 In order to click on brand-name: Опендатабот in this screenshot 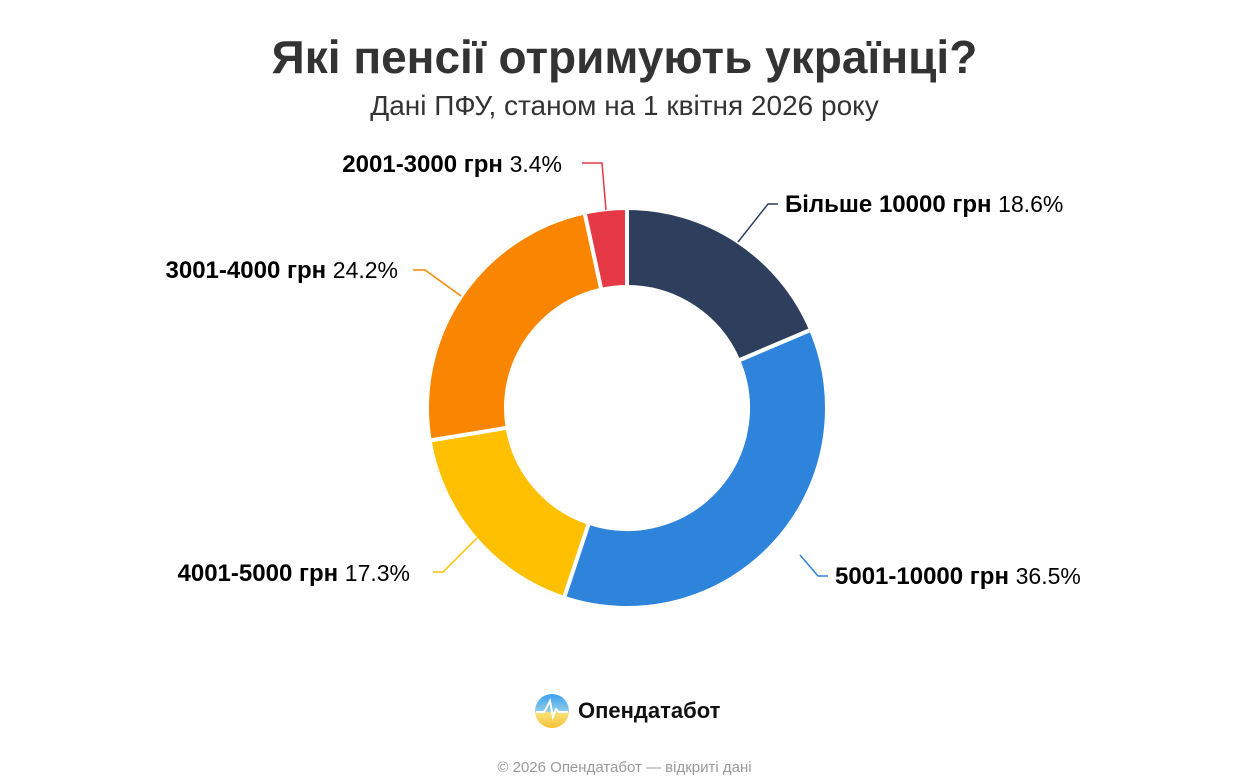, I will do `click(649, 710)`.